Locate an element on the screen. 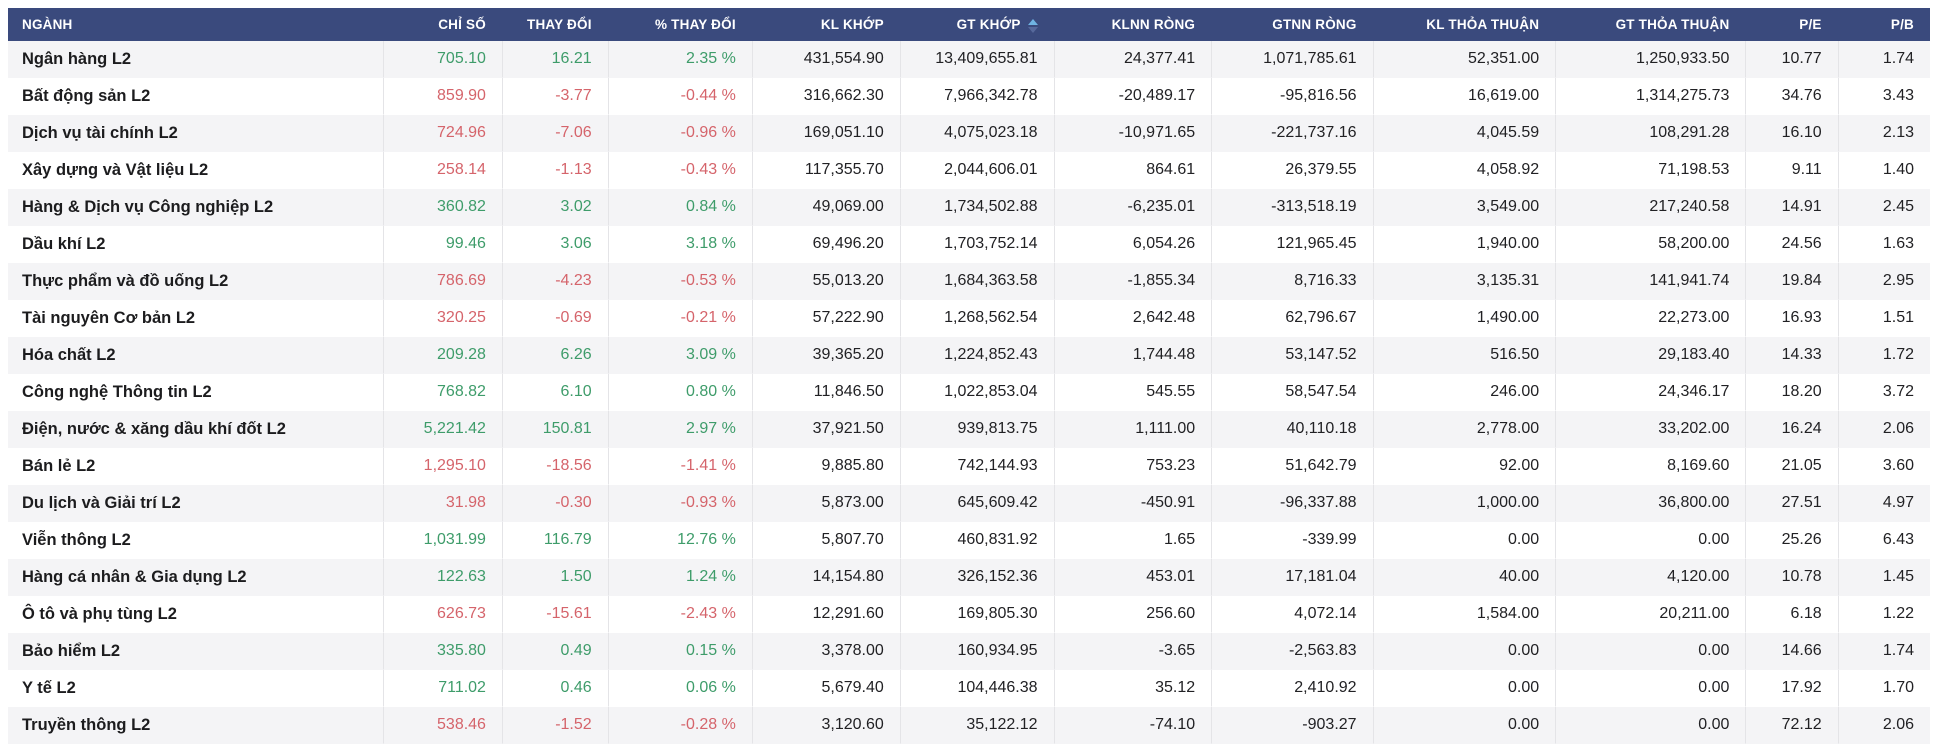 The image size is (1938, 747). column-header-matched_val: GT KHỚP is located at coordinates (976, 24).